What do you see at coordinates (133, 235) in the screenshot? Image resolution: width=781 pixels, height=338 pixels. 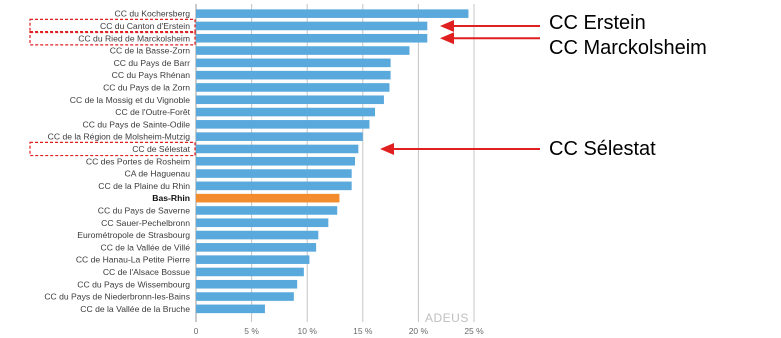 I see `category-label-eurometropole-de-strasbourg: Eurométropole de Strasbourg` at bounding box center [133, 235].